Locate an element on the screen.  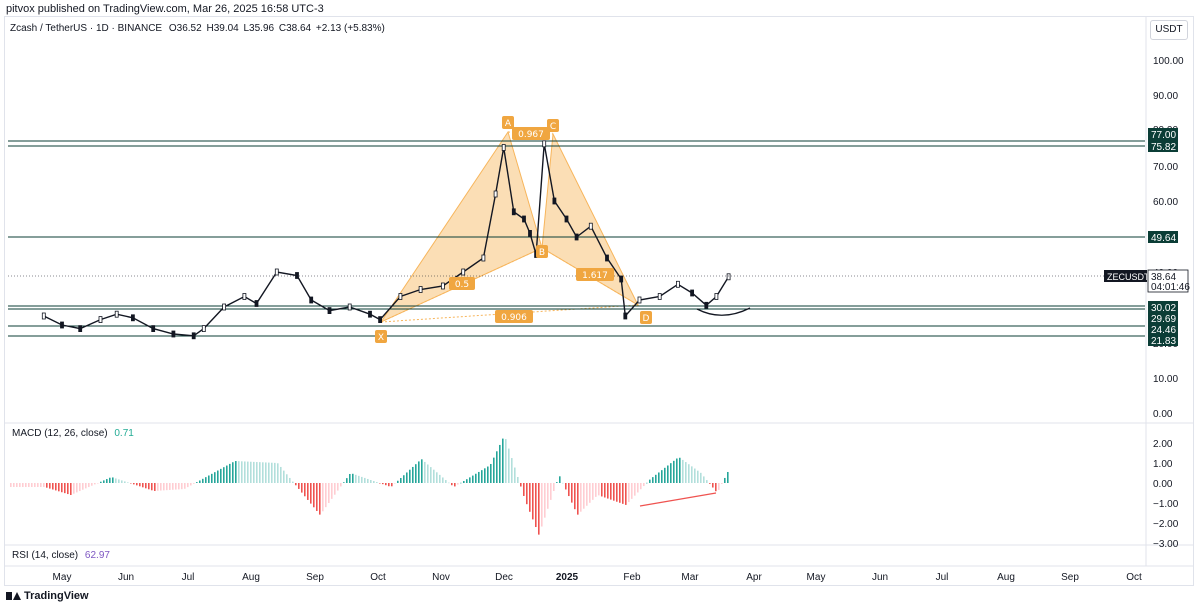
last-price-value: 38.64 is located at coordinates (1163, 277).